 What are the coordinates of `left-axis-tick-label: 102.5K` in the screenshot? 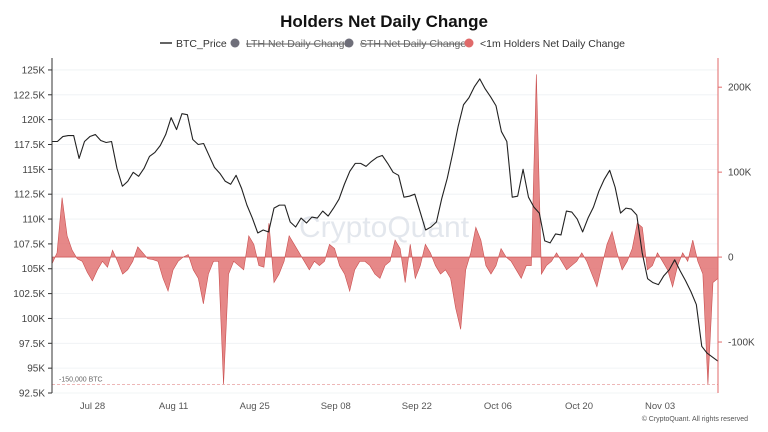 It's located at (29, 294).